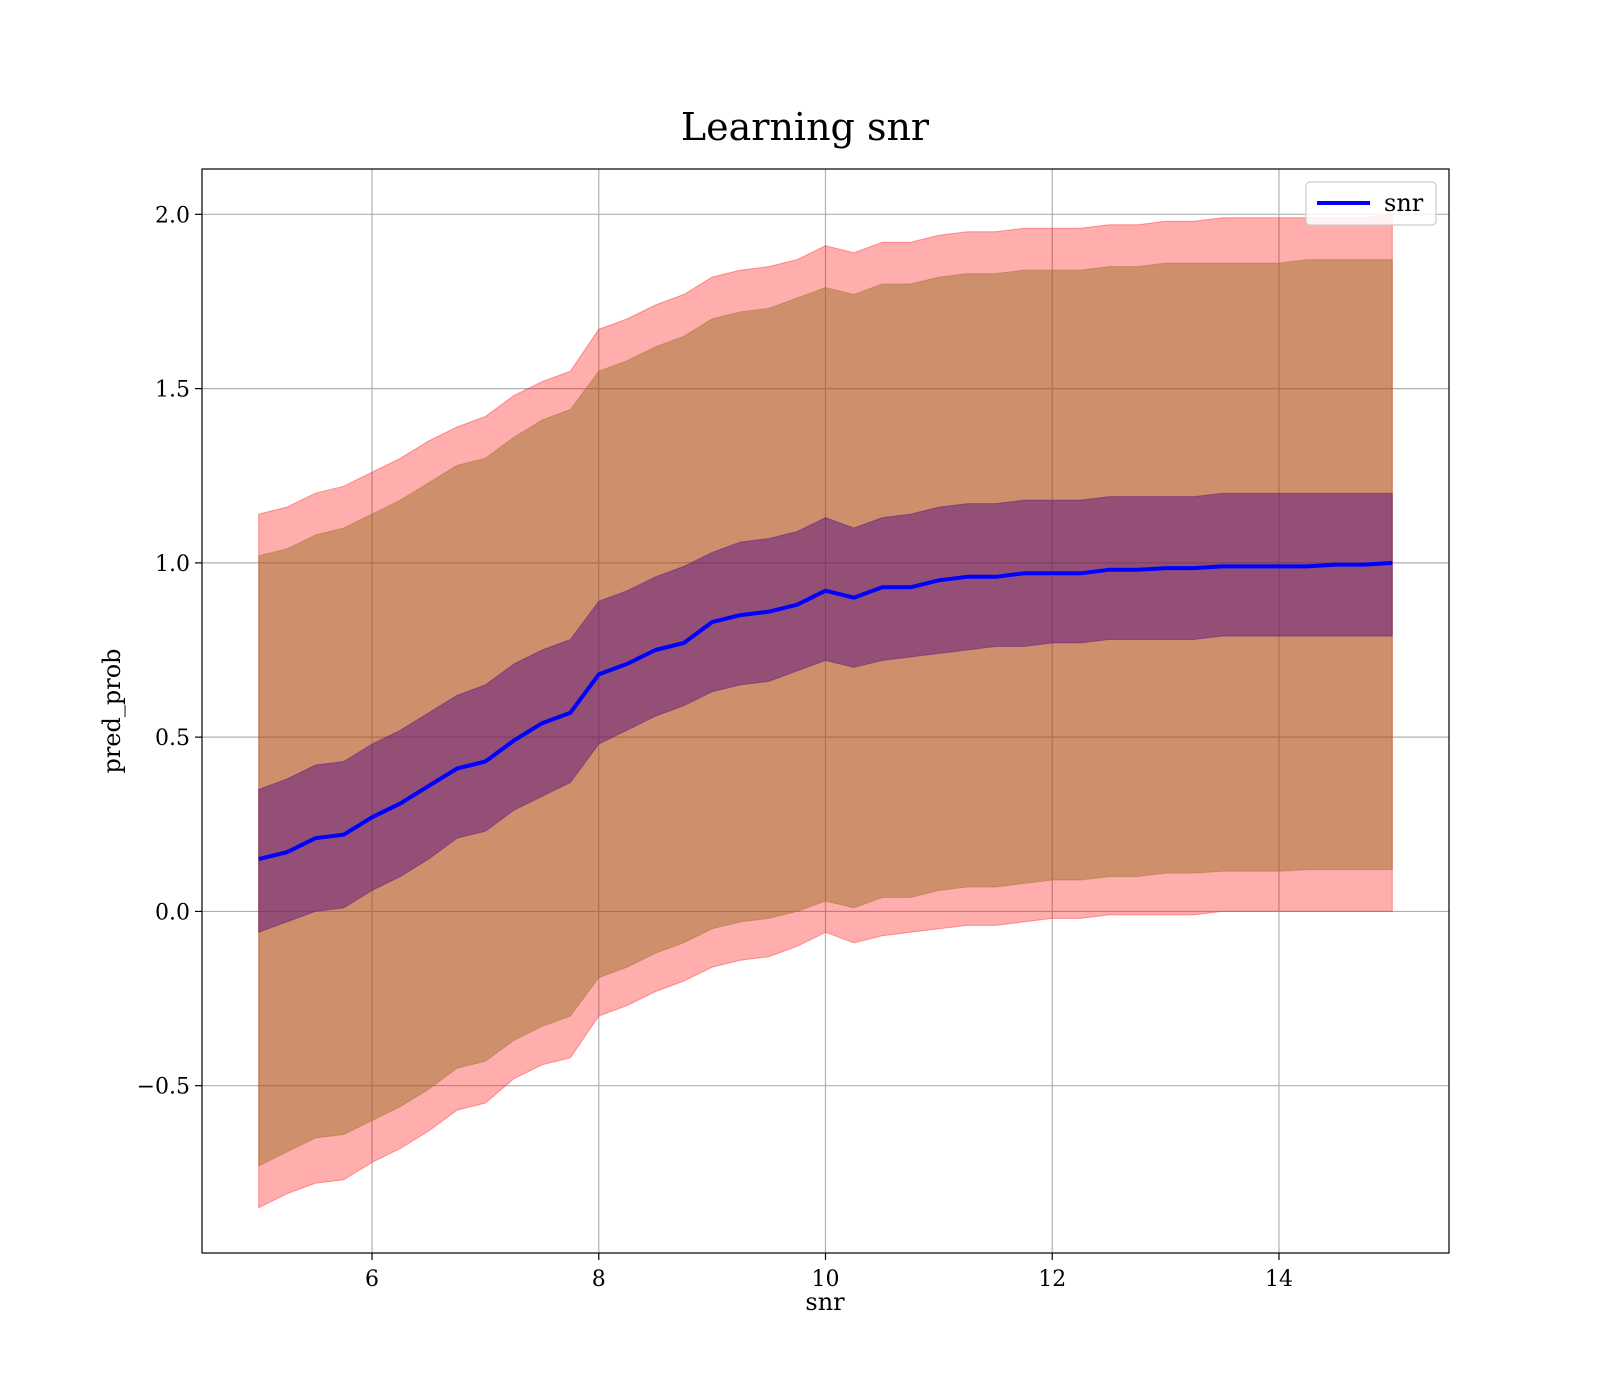  What do you see at coordinates (1404, 203) in the screenshot?
I see `legend-label: snr` at bounding box center [1404, 203].